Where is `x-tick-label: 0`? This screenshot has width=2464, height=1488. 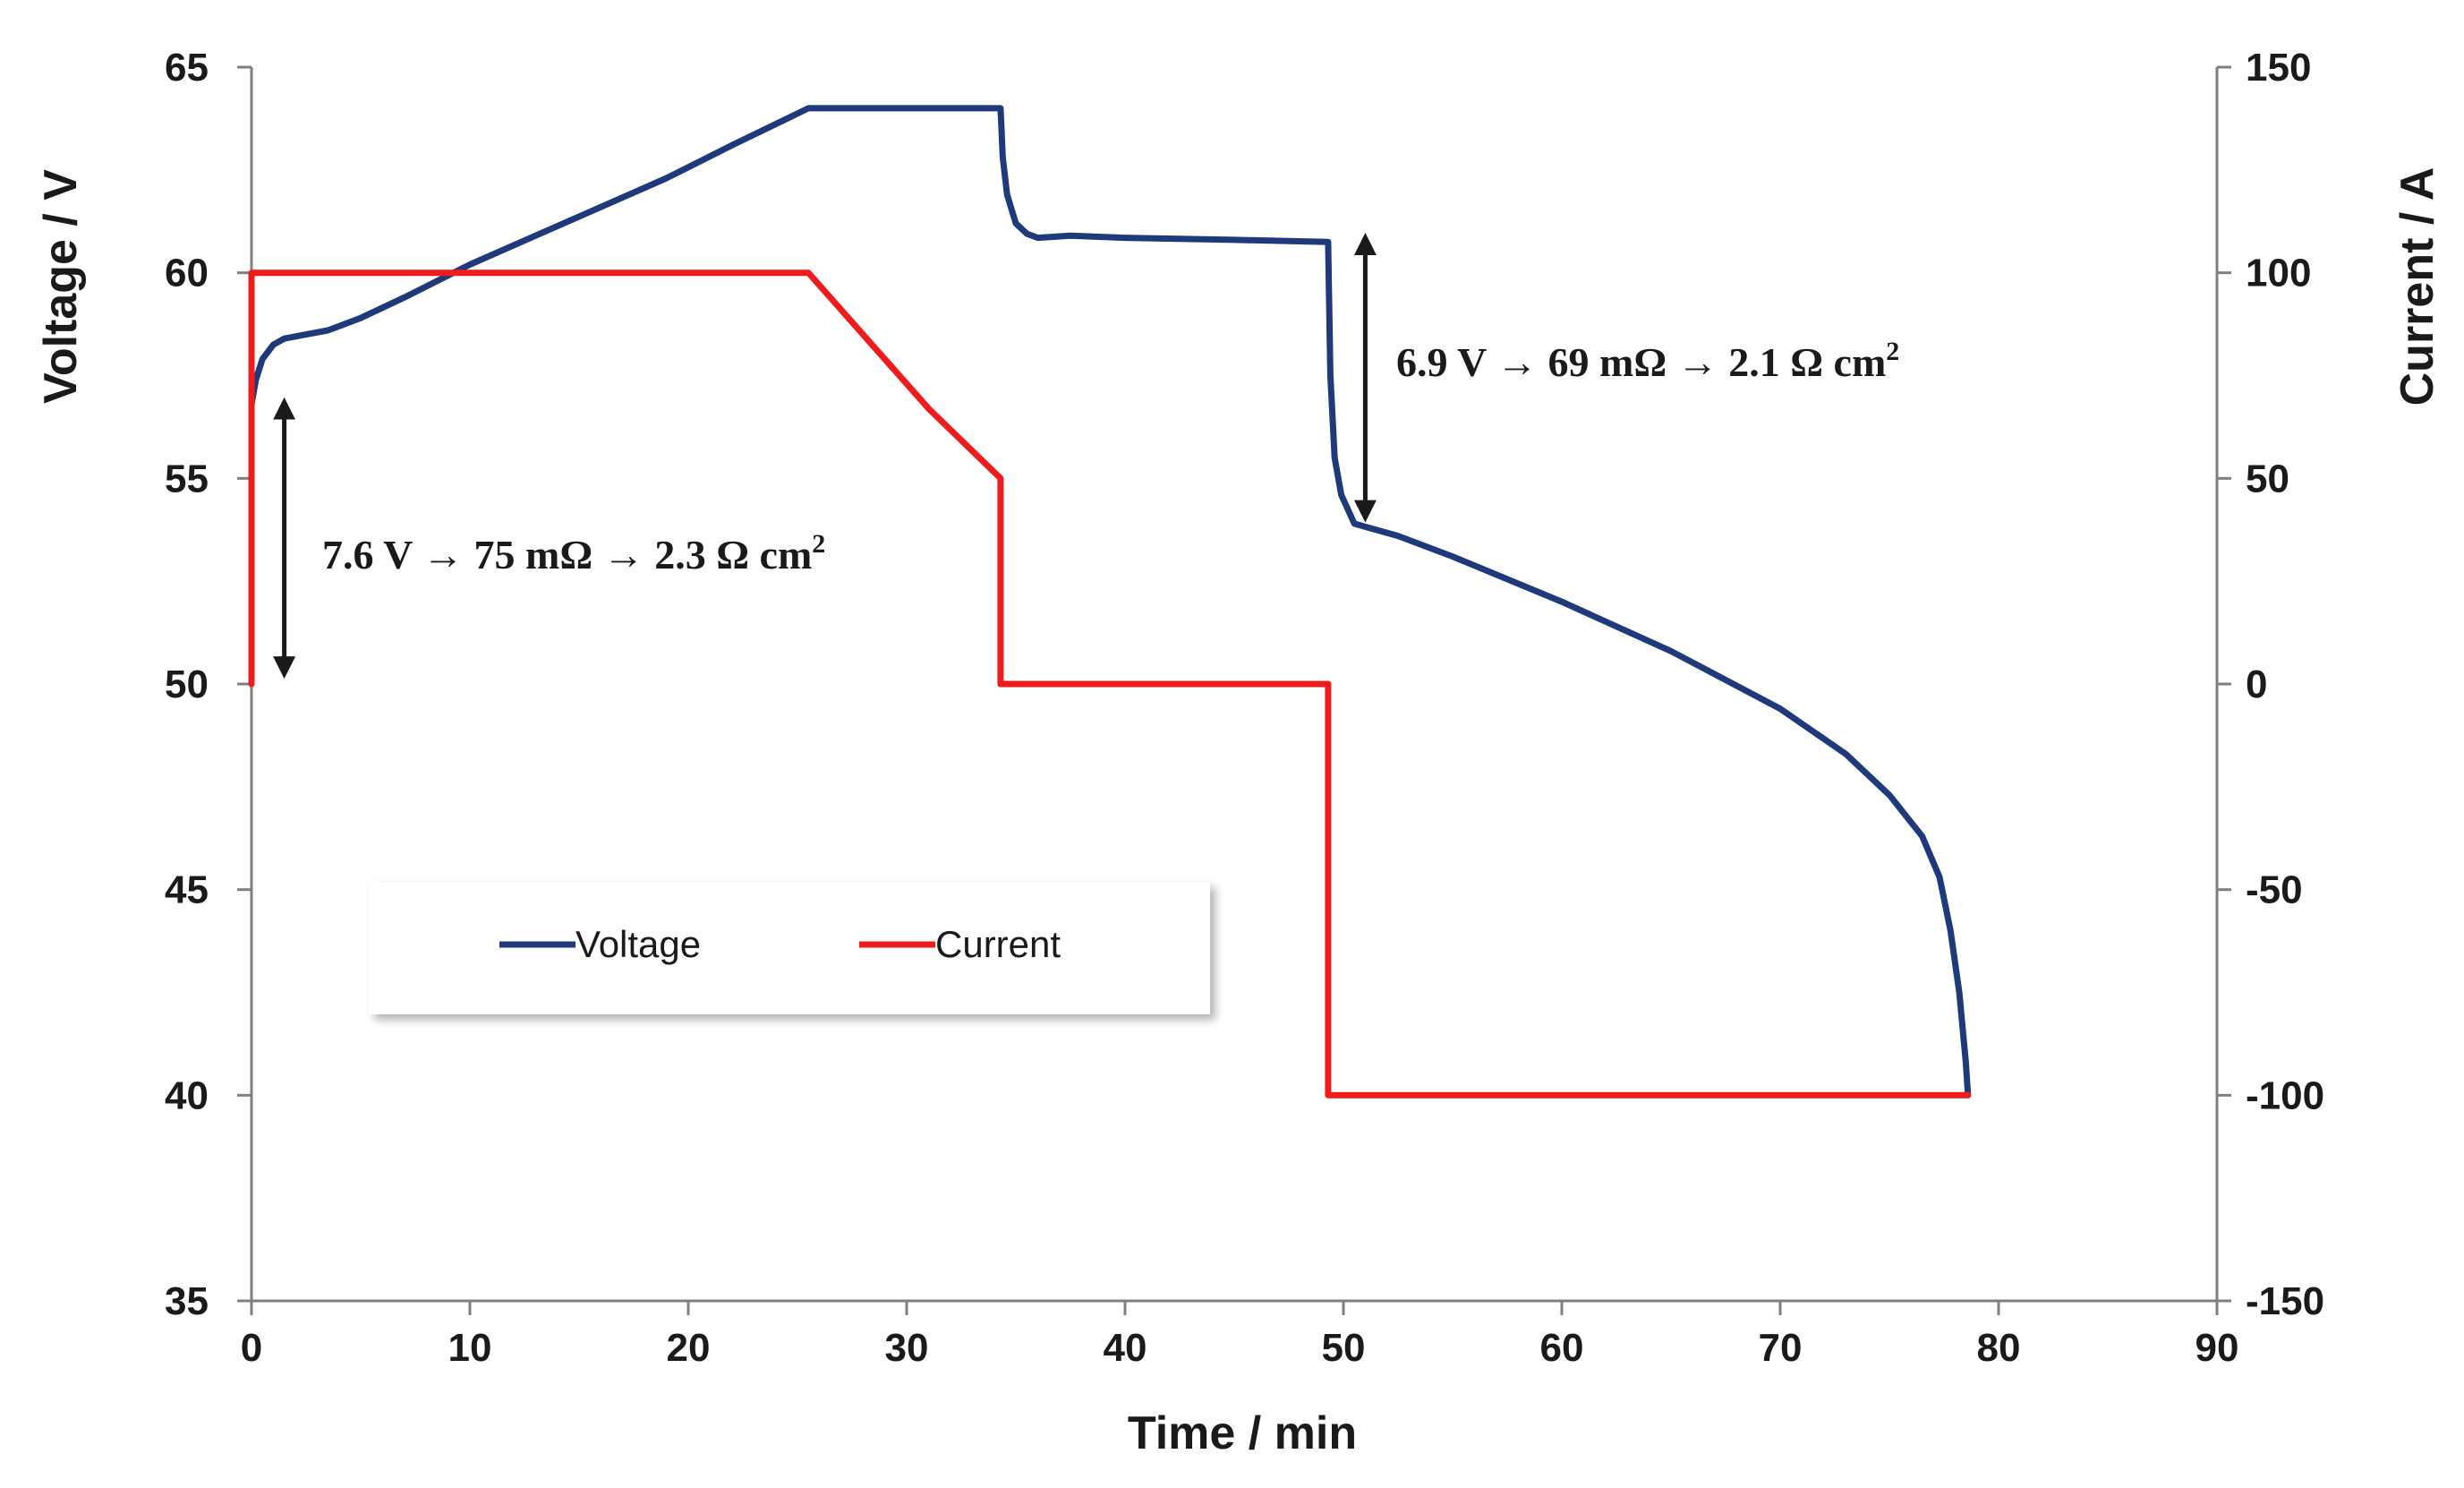
x-tick-label: 0 is located at coordinates (252, 1348).